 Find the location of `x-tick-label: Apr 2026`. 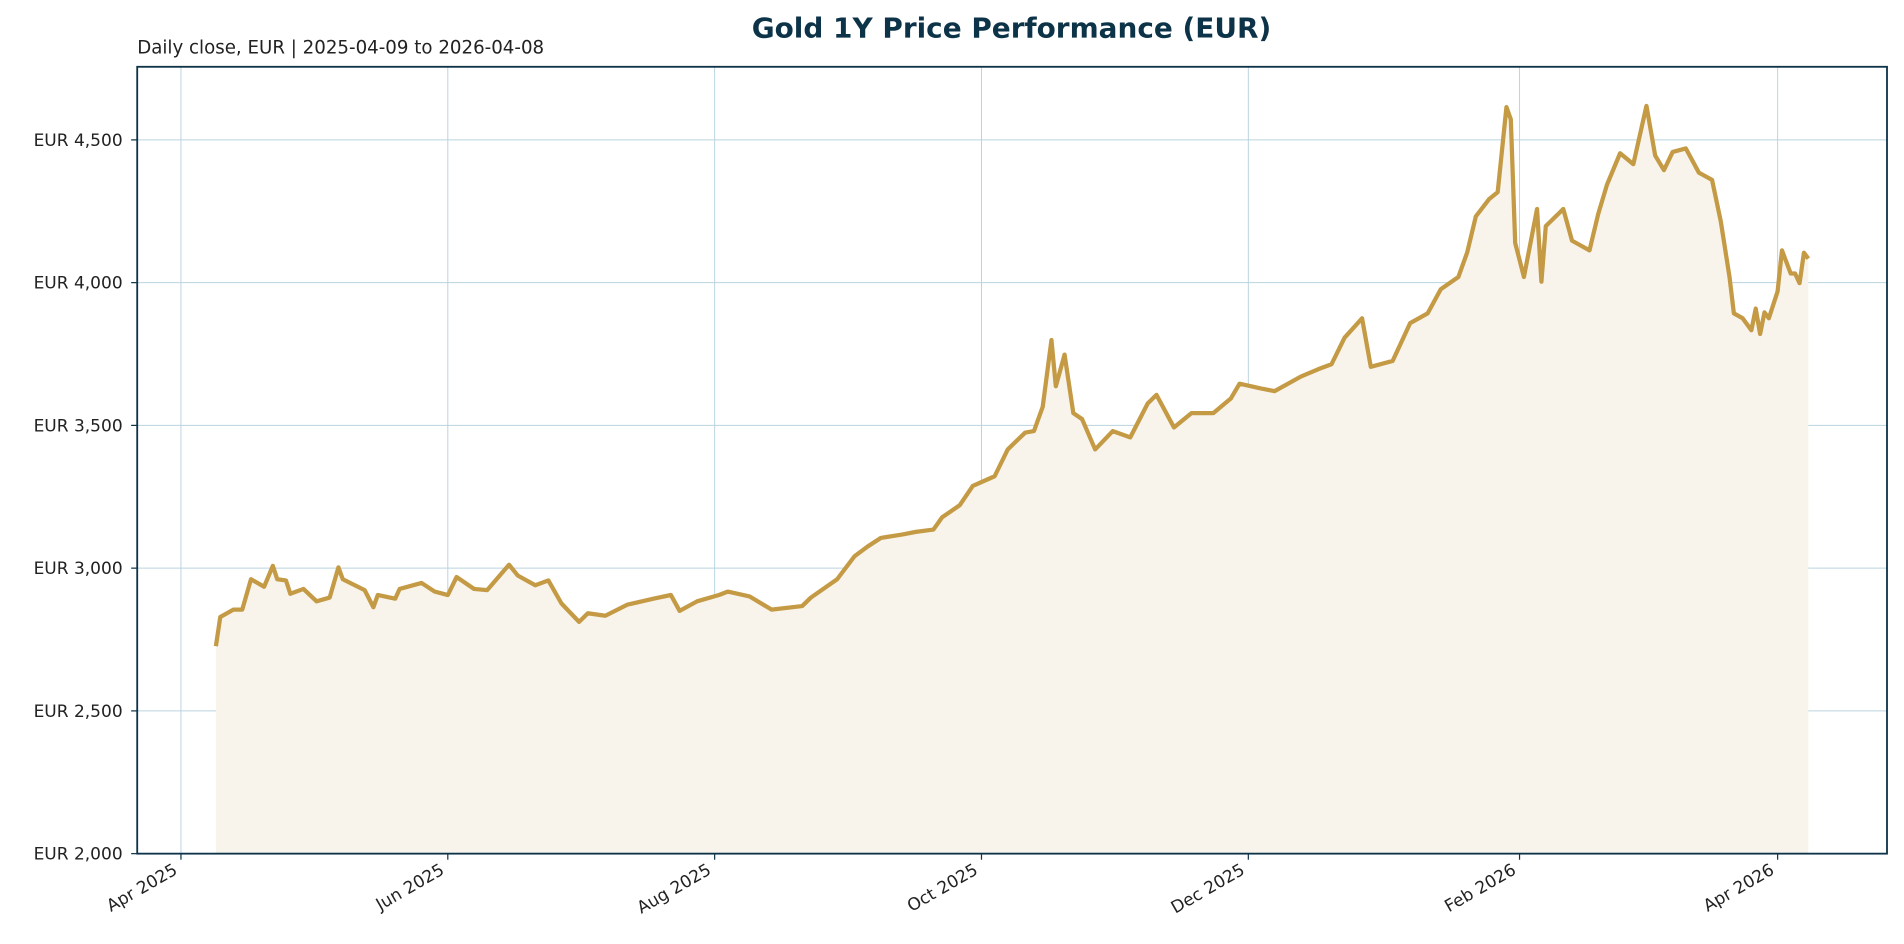

x-tick-label: Apr 2026 is located at coordinates (1739, 888).